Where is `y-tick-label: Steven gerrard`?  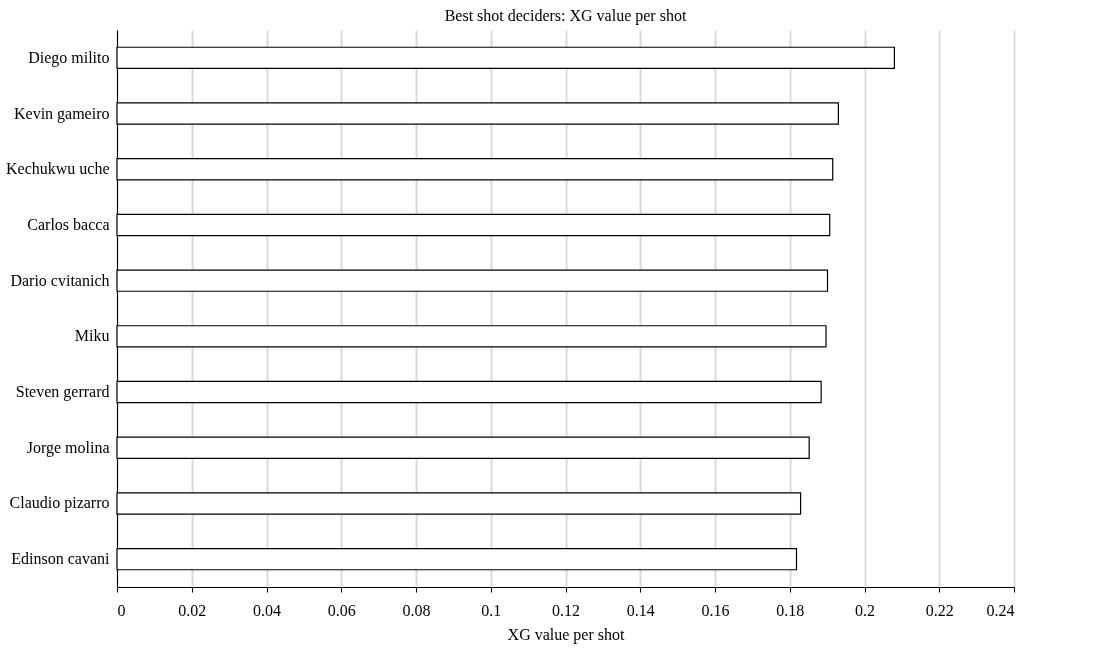
y-tick-label: Steven gerrard is located at coordinates (62, 392).